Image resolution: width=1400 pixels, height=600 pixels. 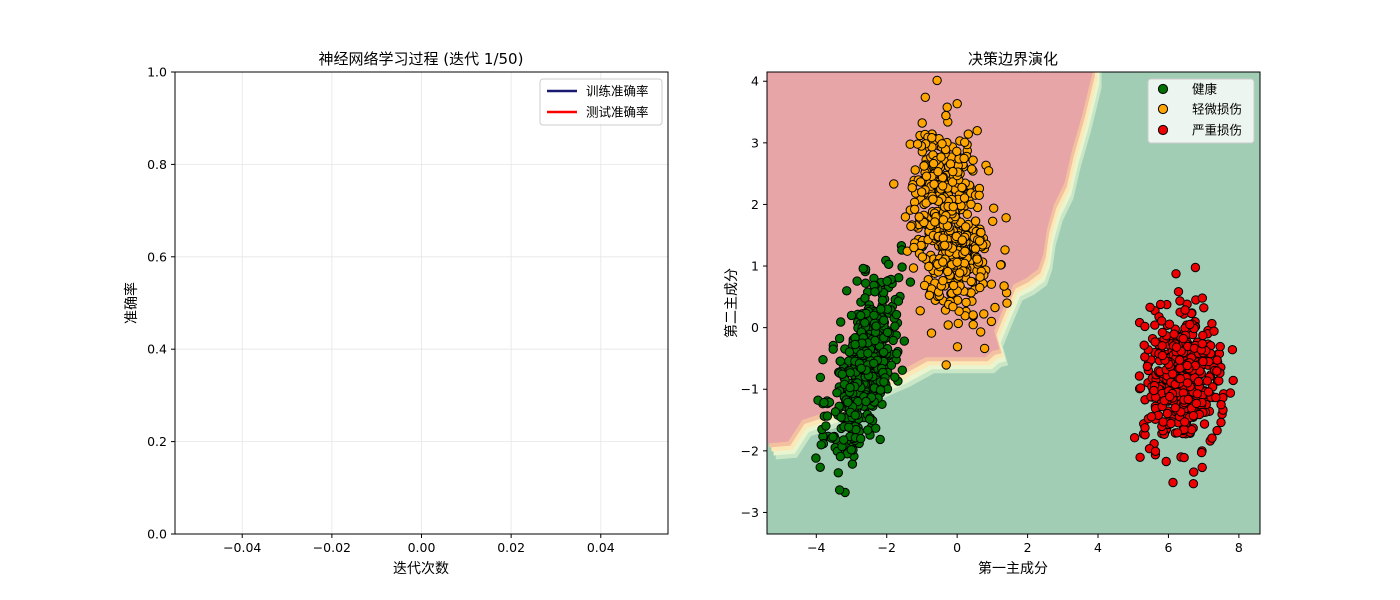 I want to click on legend-healthy-marker, so click(x=1163, y=89).